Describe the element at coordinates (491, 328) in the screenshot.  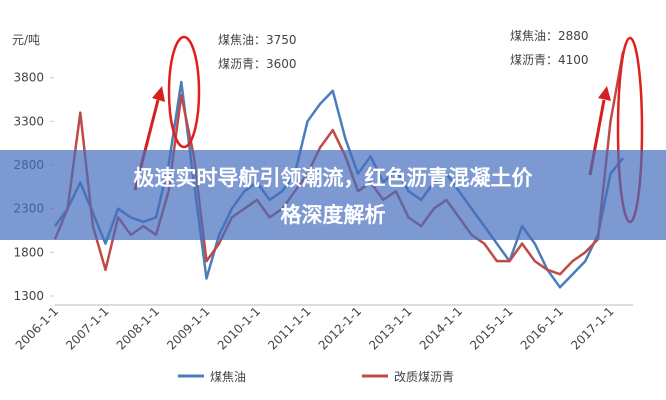
I see `x-tick-label: 2015-1-1` at that location.